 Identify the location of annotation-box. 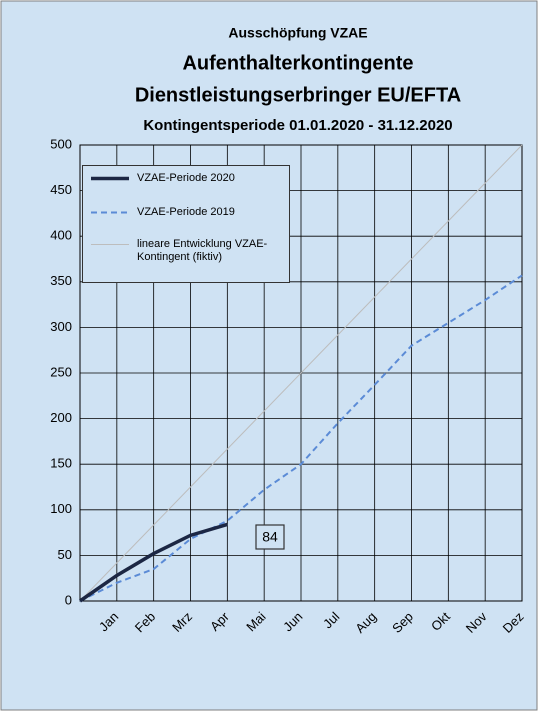
(270, 537).